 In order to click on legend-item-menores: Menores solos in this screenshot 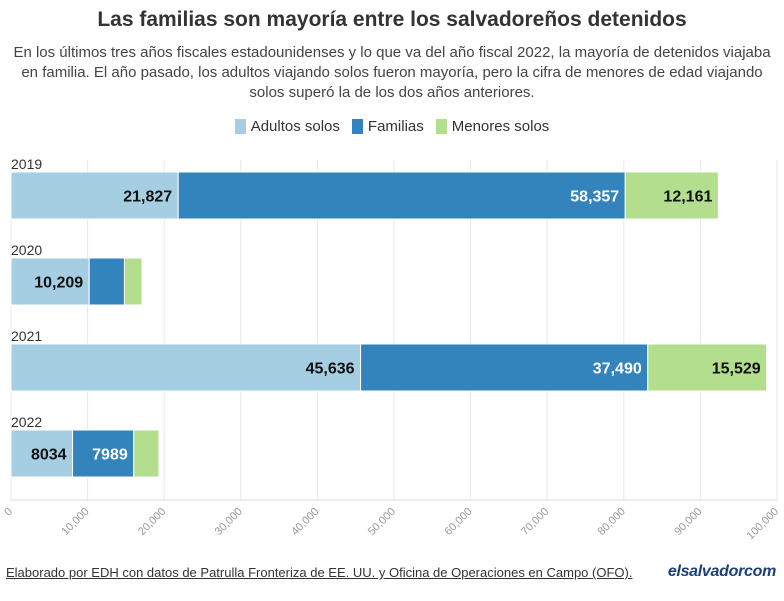, I will do `click(492, 126)`.